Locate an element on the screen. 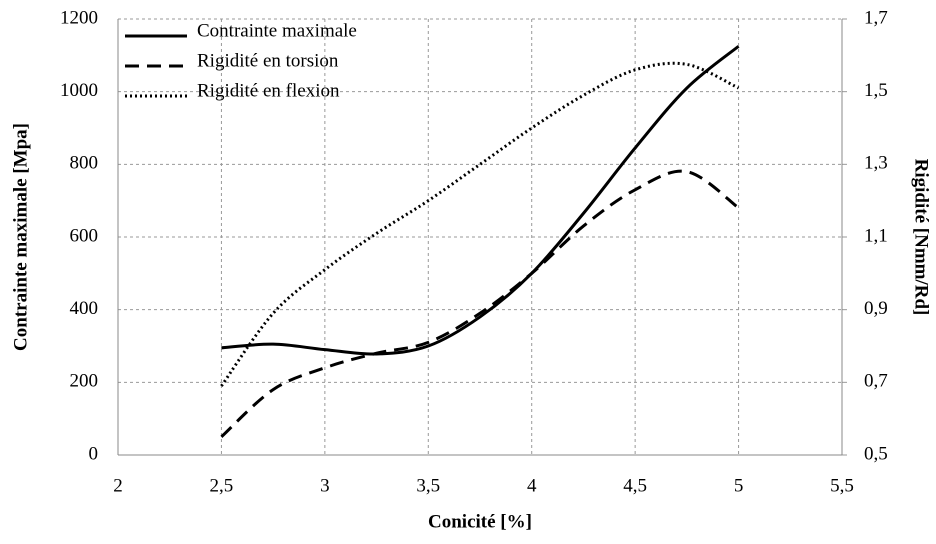 The image size is (936, 544). y-tick-label: 800 is located at coordinates (84, 163).